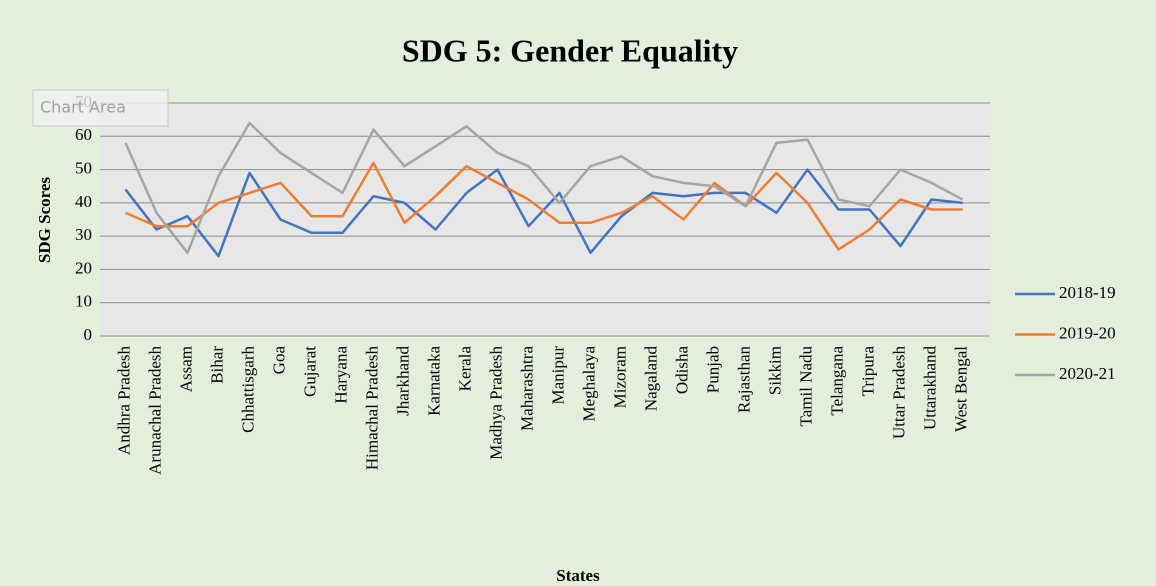  What do you see at coordinates (464, 369) in the screenshot?
I see `x-tick-label: Kerala` at bounding box center [464, 369].